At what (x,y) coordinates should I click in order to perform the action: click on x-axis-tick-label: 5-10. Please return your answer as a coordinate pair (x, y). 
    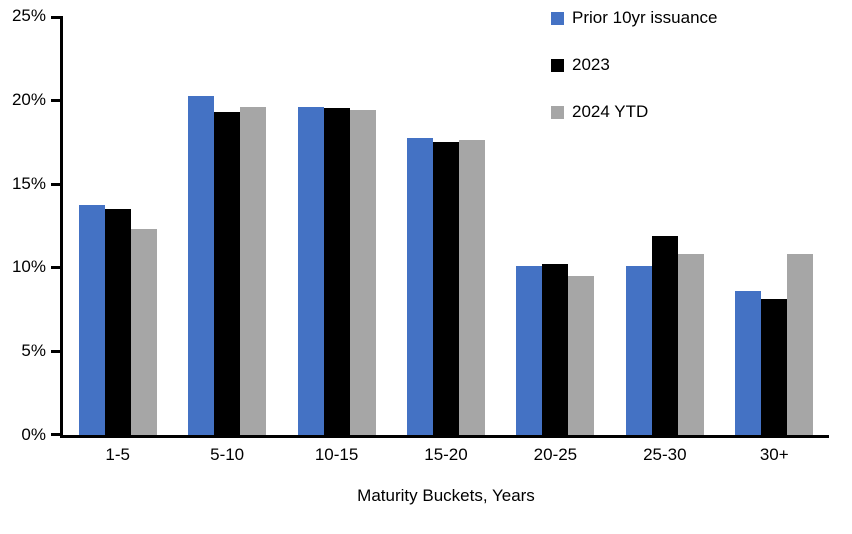
    Looking at the image, I should click on (227, 454).